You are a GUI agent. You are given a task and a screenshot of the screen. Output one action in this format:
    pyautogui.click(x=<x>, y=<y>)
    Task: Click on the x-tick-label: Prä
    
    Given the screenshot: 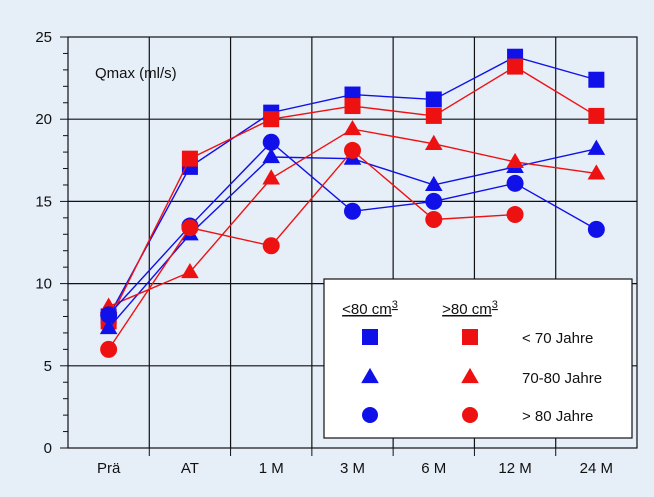 What is the action you would take?
    pyautogui.click(x=109, y=468)
    